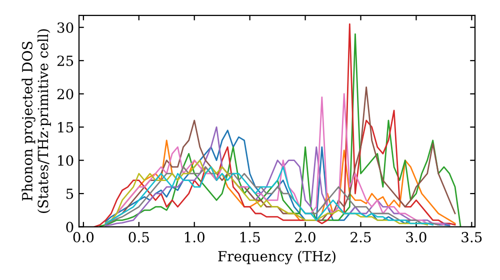 The image size is (500, 280). I want to click on x-tick-label: 3.5, so click(472, 237).